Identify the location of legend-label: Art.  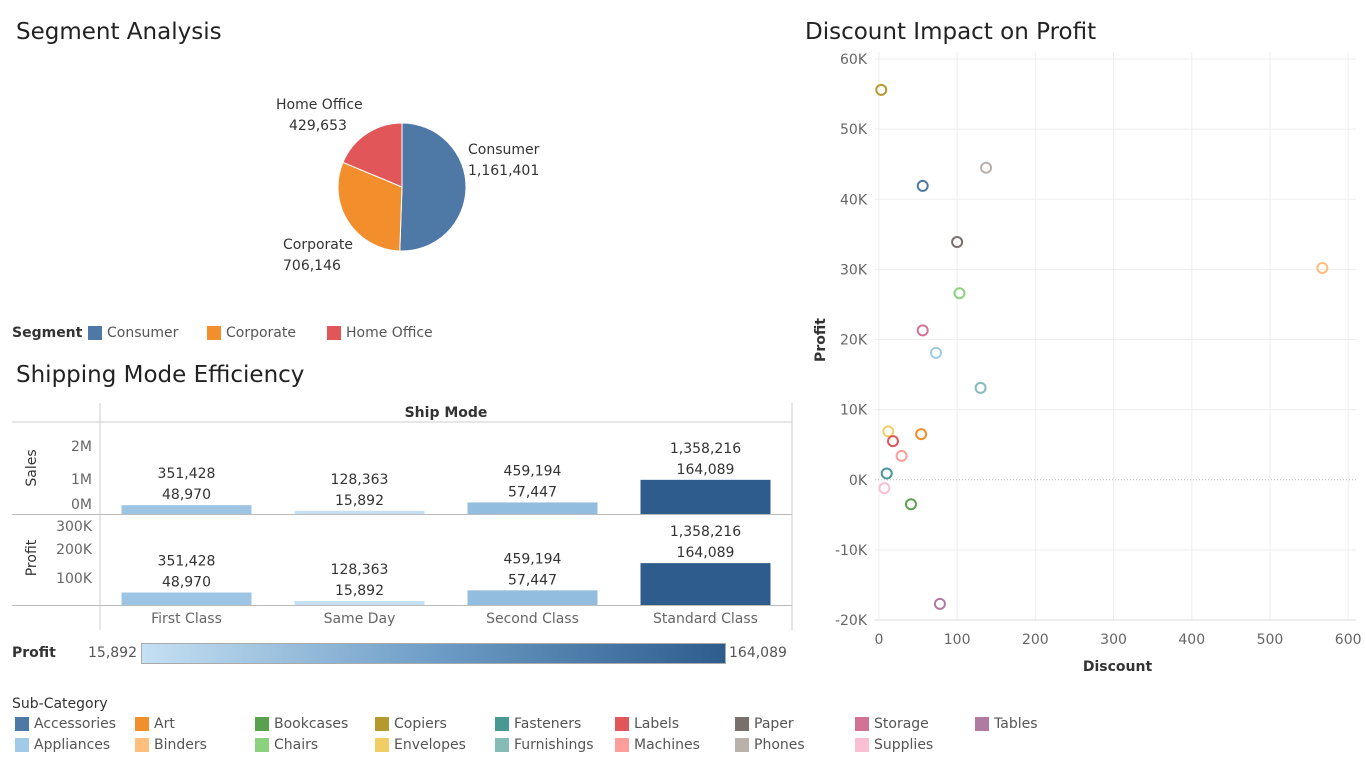
(164, 724).